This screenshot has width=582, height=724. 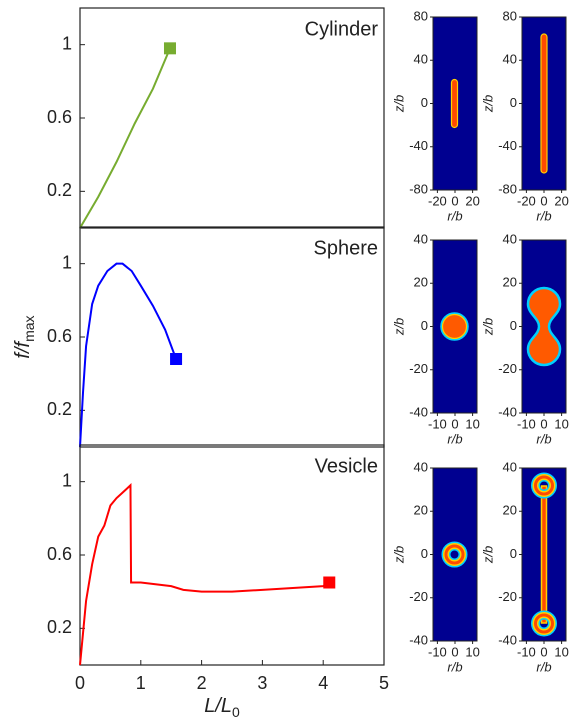 What do you see at coordinates (262, 683) in the screenshot?
I see `x-tick-label: 3` at bounding box center [262, 683].